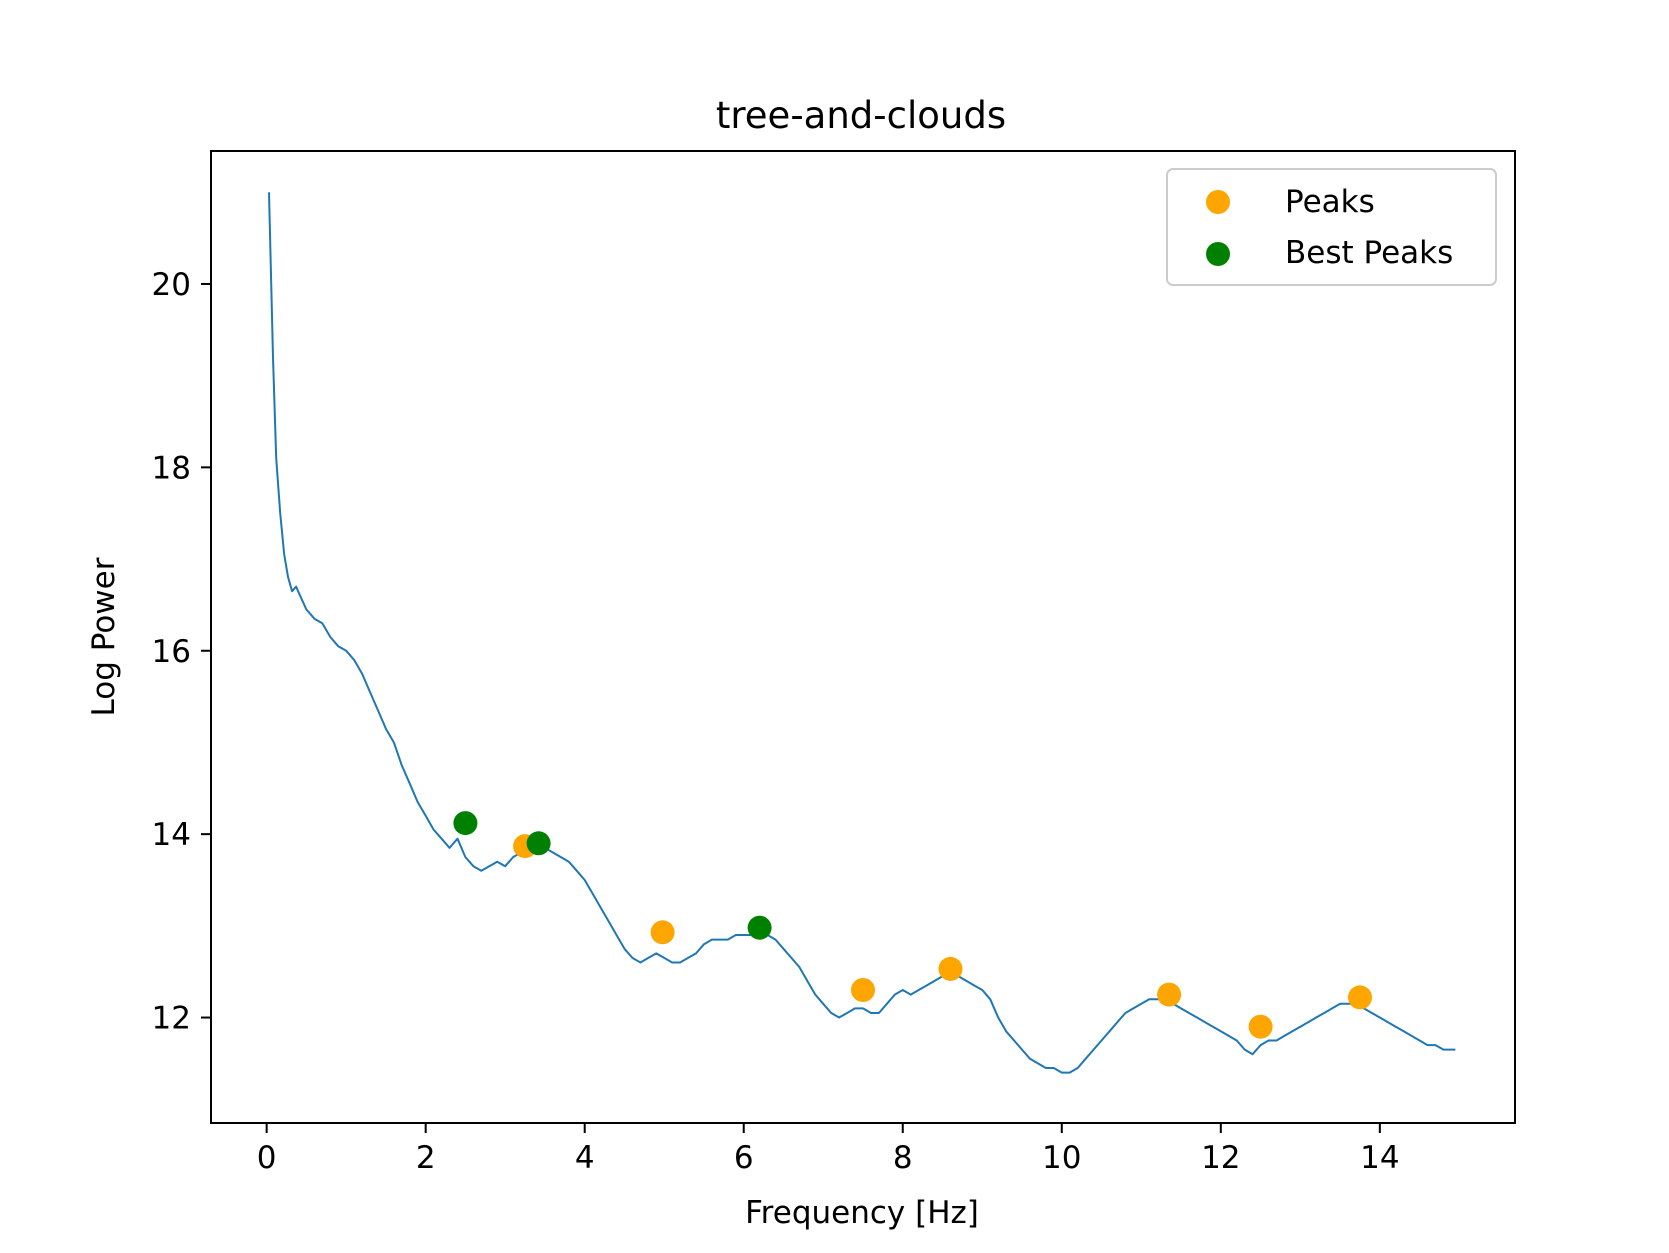  What do you see at coordinates (1379, 1158) in the screenshot?
I see `x-tick-label: 14` at bounding box center [1379, 1158].